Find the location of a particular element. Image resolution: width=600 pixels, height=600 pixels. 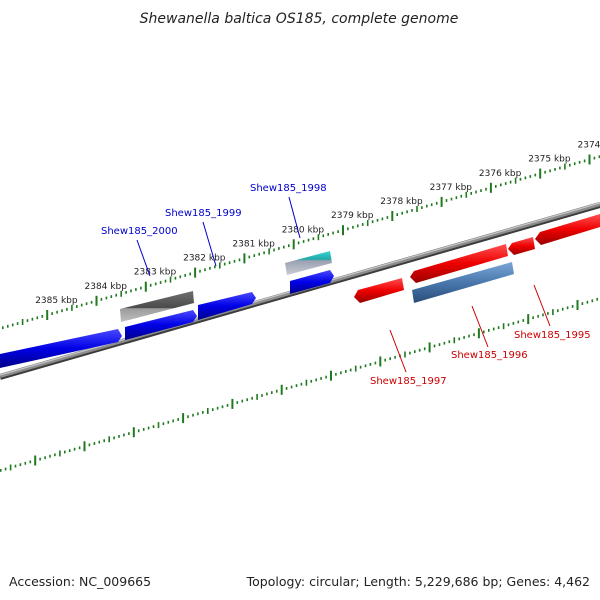

gene-label-shew185-1995: Shew185_1995 is located at coordinates (552, 335).